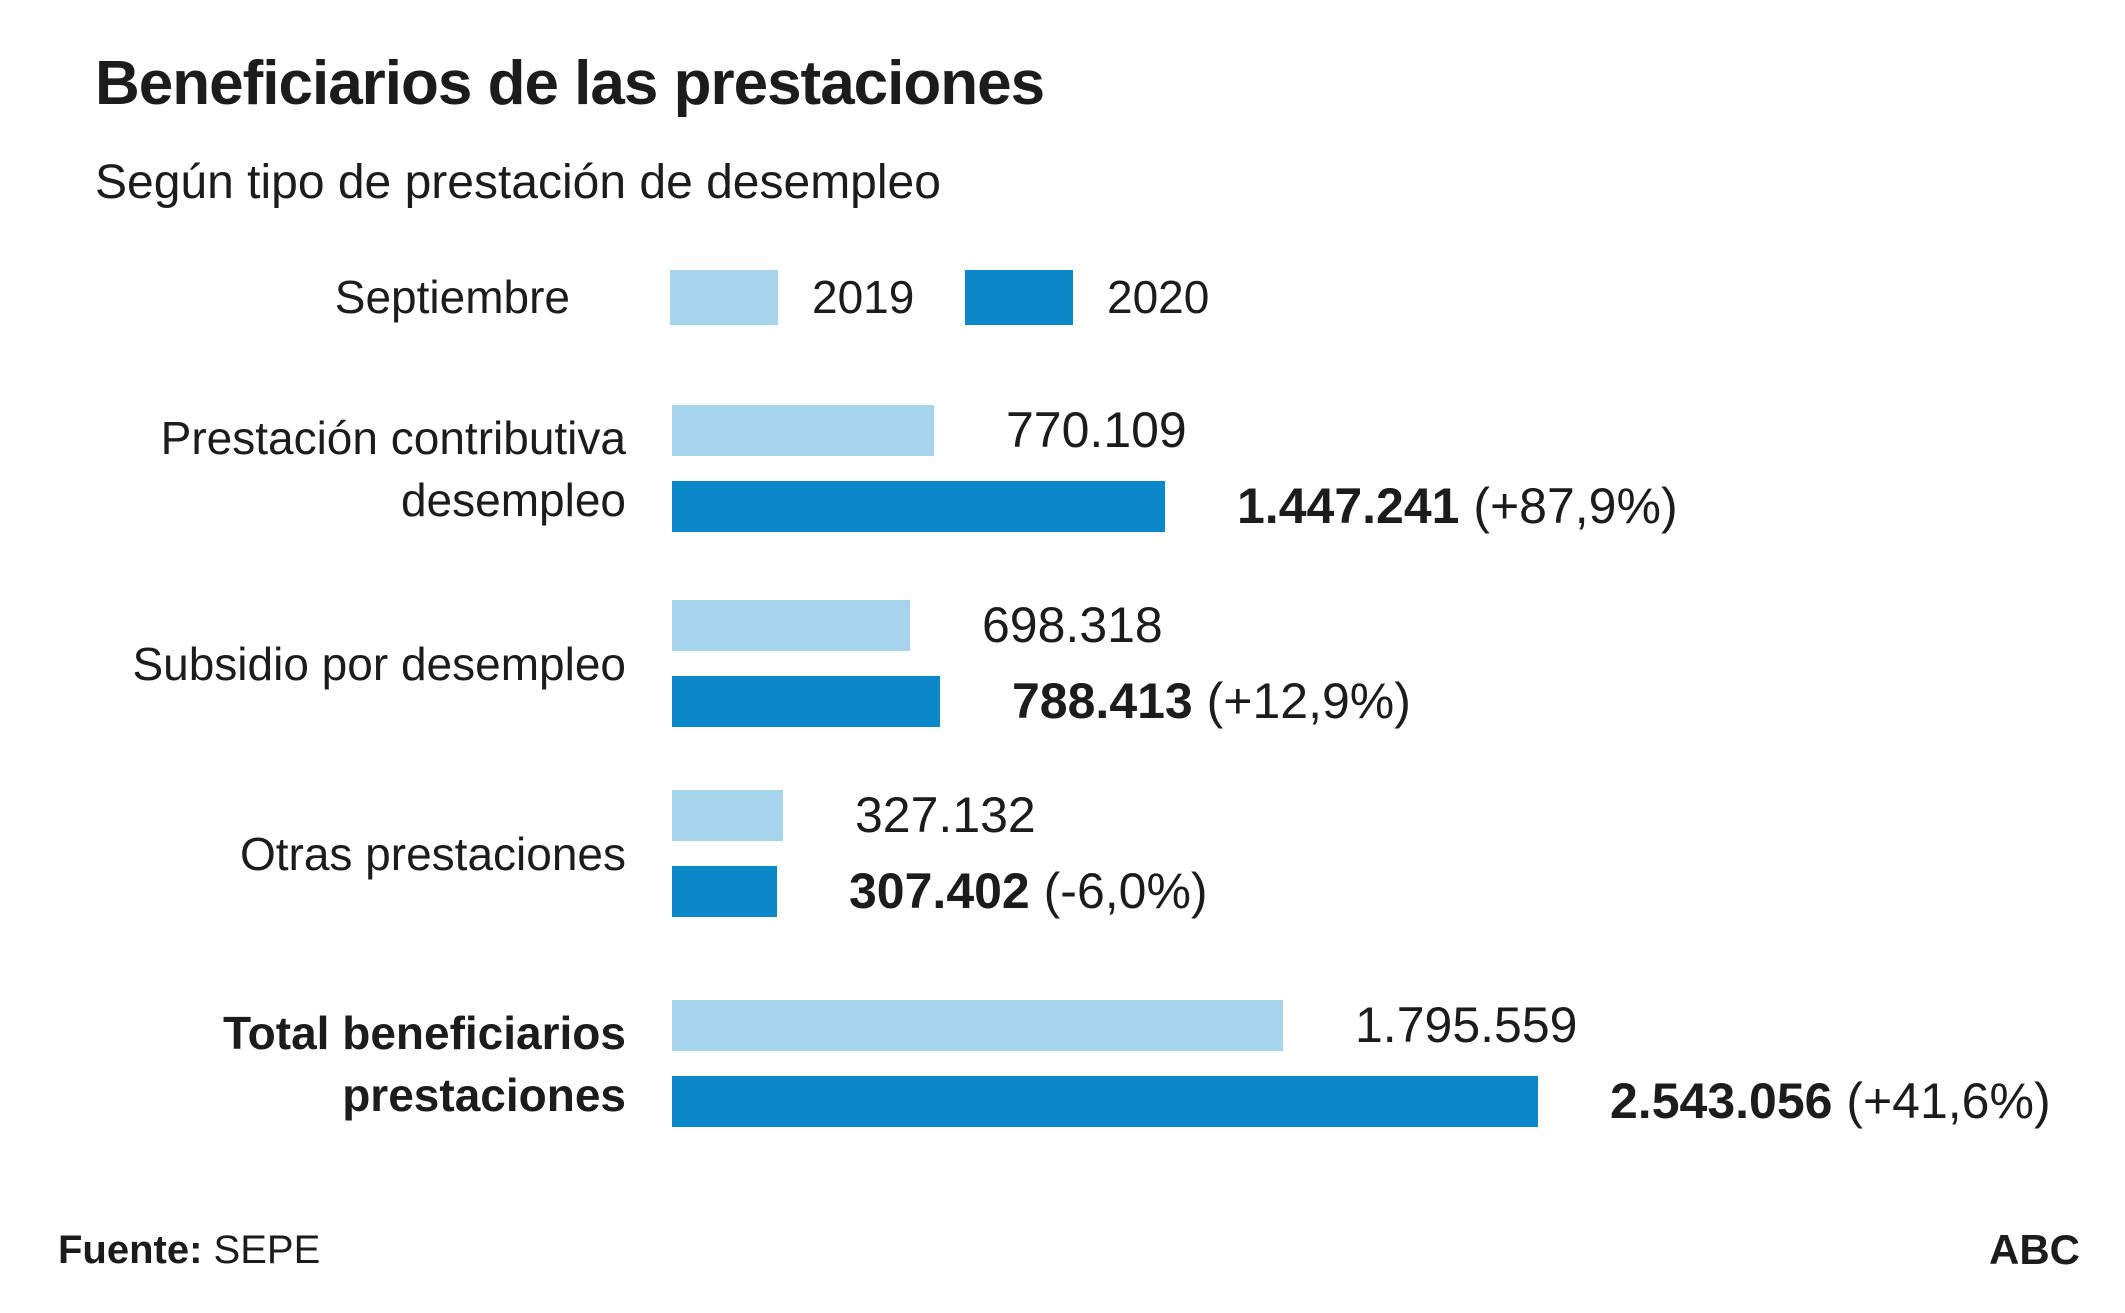 This screenshot has height=1313, width=2125. What do you see at coordinates (1575, 506) in the screenshot?
I see `value-2020-pct: (+87,9%)` at bounding box center [1575, 506].